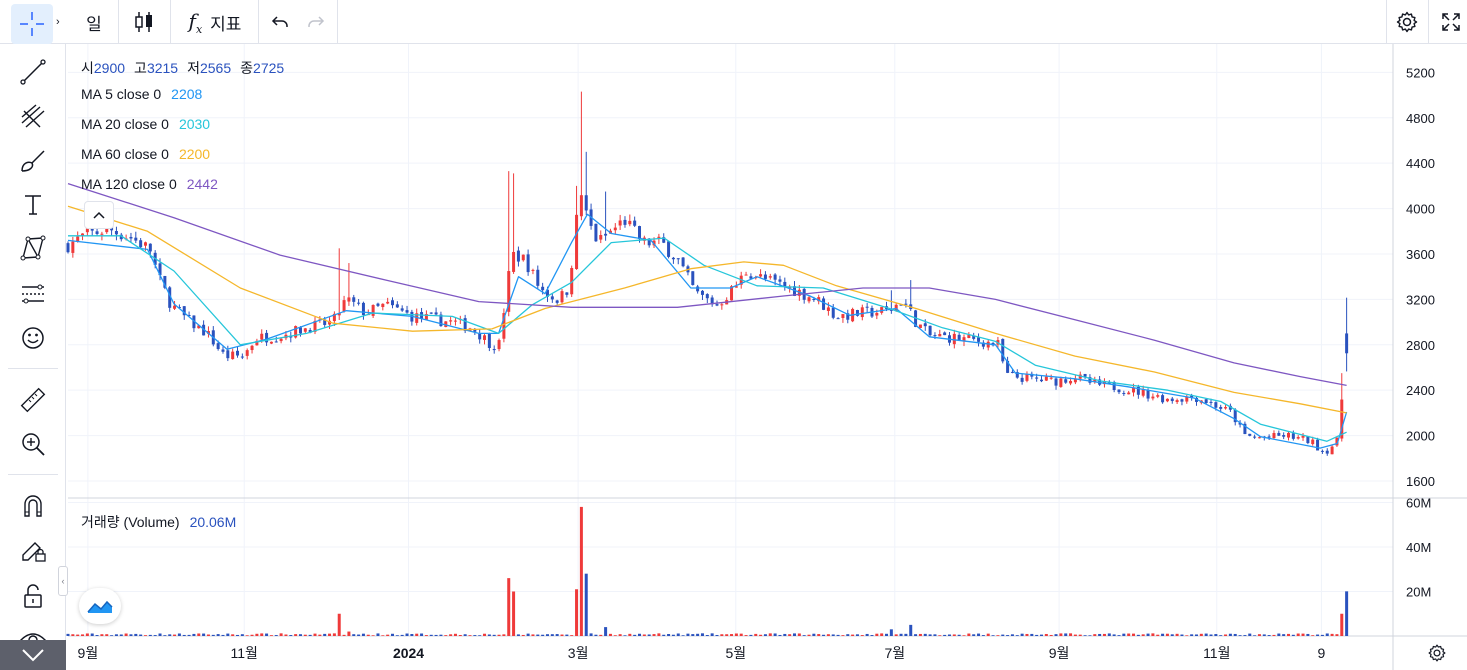  What do you see at coordinates (215, 22) in the screenshot?
I see `indicators-button: fx 지표` at bounding box center [215, 22].